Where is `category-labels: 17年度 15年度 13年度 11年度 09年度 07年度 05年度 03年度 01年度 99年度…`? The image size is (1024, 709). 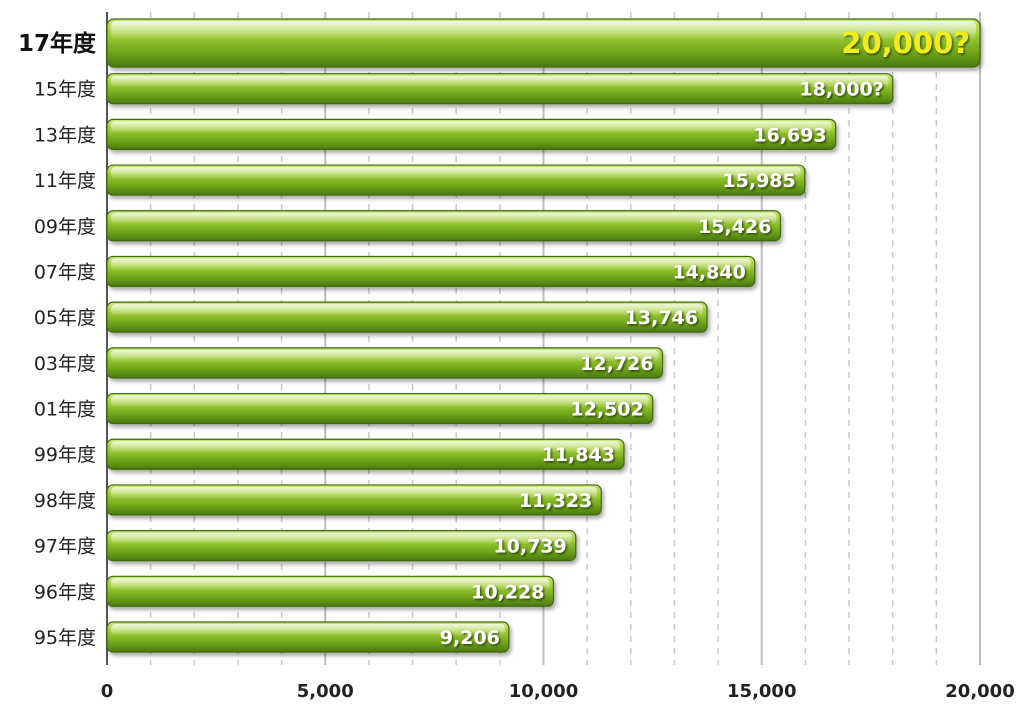
category-labels: 17年度 15年度 13年度 11年度 09年度 07年度 05年度 03年度 01年度 99年度… is located at coordinates (57, 339).